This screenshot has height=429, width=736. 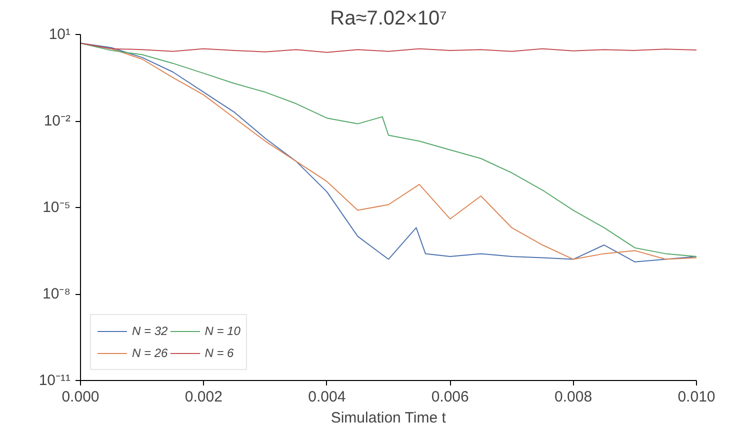 What do you see at coordinates (57, 121) in the screenshot?
I see `y-tick-label: 10⁻²` at bounding box center [57, 121].